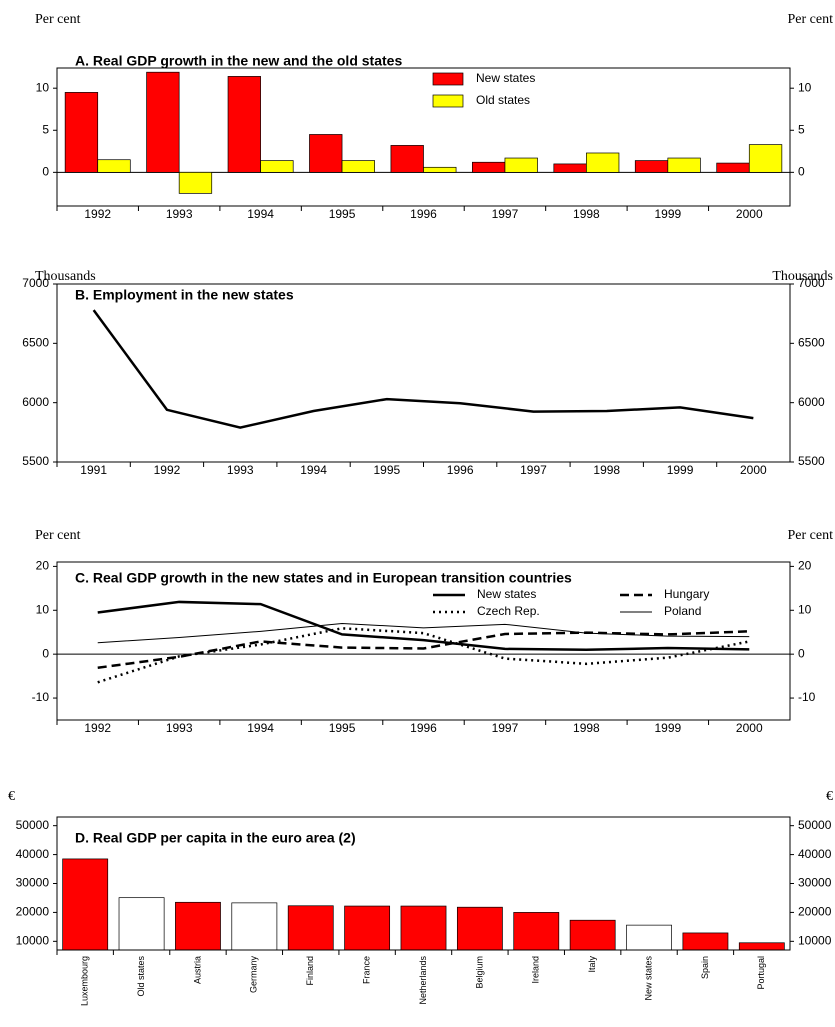  What do you see at coordinates (586, 214) in the screenshot?
I see `x-tick-label: 1998` at bounding box center [586, 214].